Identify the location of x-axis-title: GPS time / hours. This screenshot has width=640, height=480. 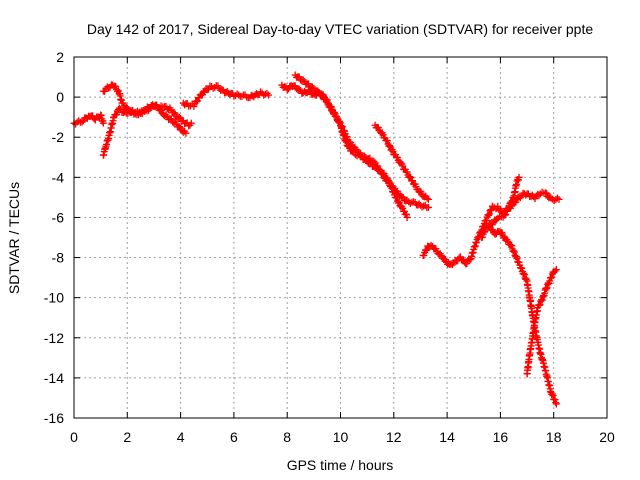
(340, 465).